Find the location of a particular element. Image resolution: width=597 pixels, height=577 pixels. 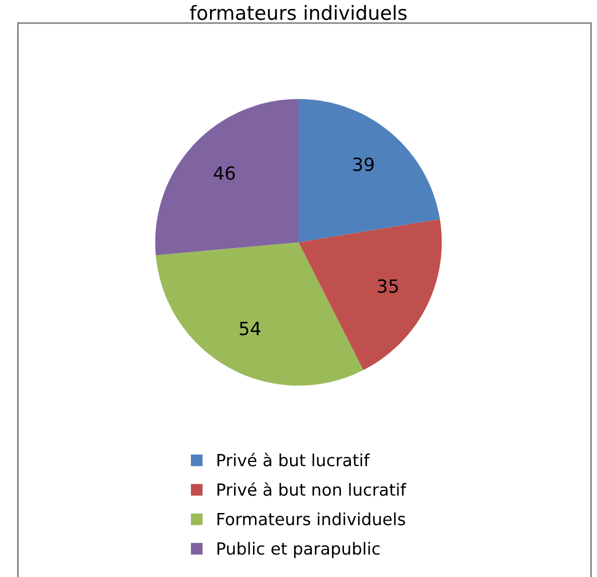

data-label: 46 is located at coordinates (224, 173).